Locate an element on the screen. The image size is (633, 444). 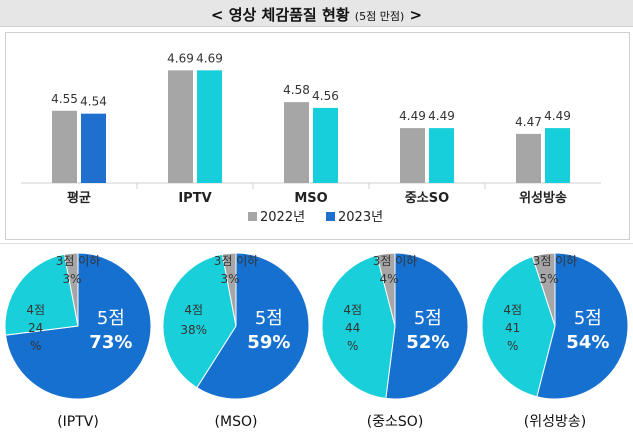
pie-value-4: 44 is located at coordinates (352, 328).